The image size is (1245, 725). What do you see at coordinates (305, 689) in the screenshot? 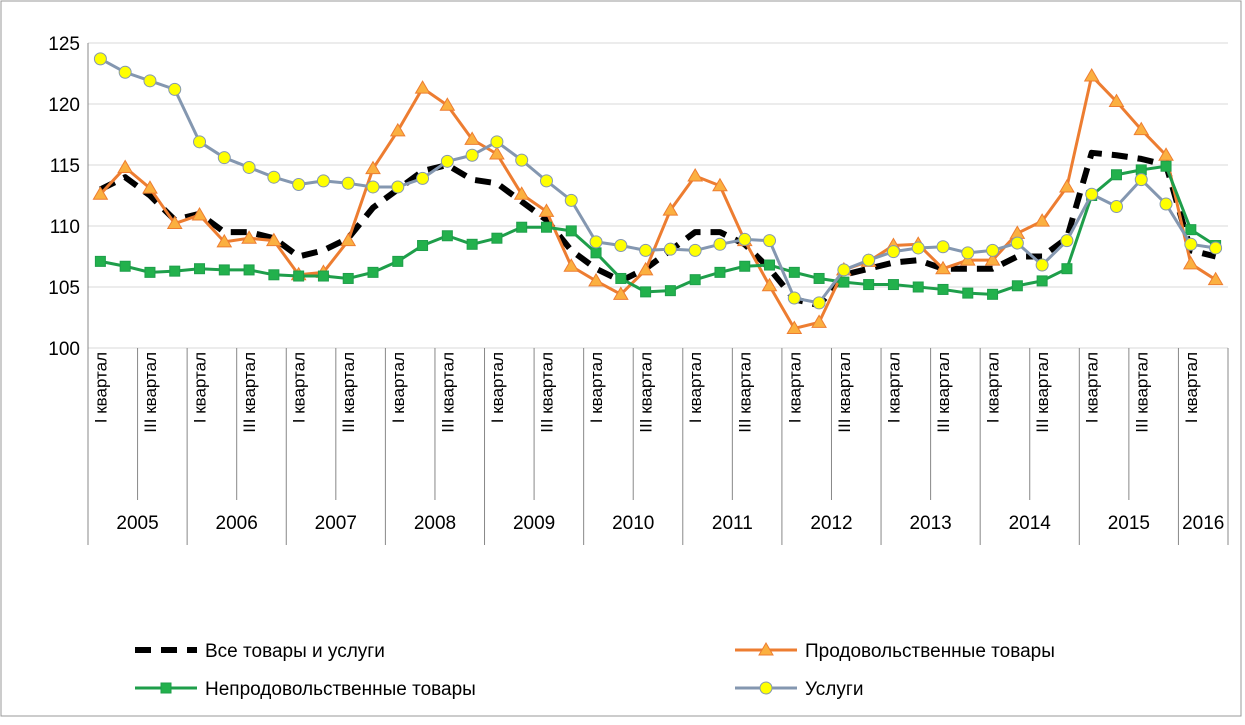
I see `legend-item: Непродовольственные товары` at bounding box center [305, 689].